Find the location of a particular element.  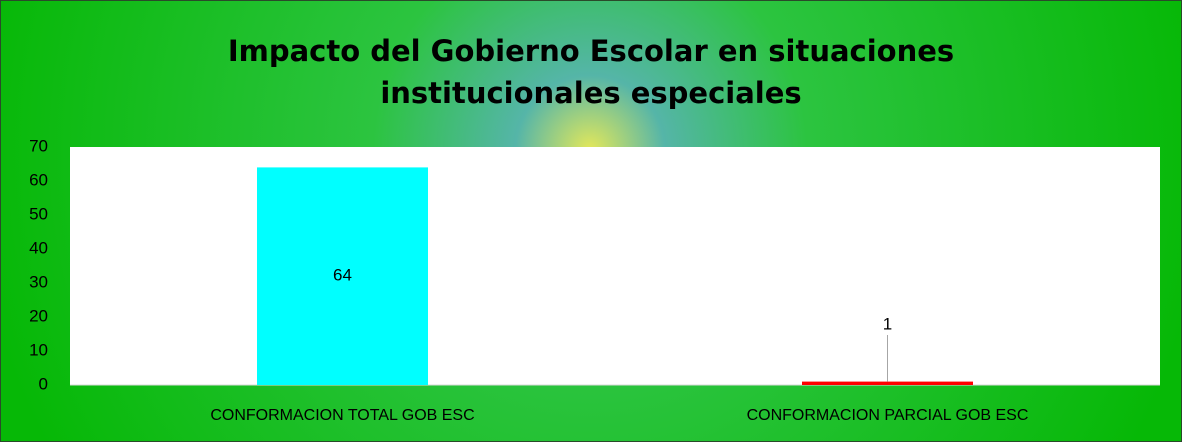

y-tick-label: 40 is located at coordinates (38, 247).